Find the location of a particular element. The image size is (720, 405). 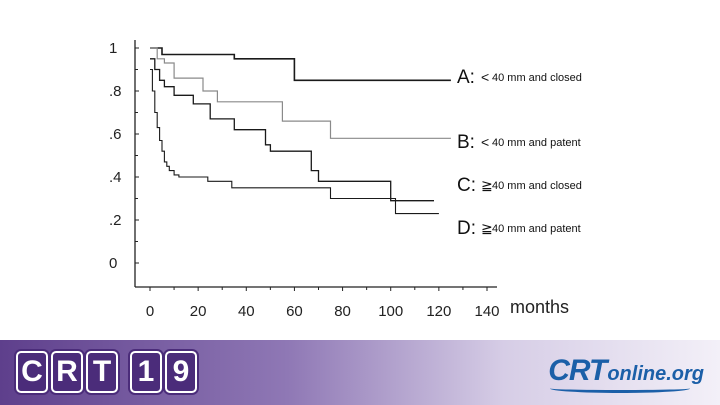

series-letter: C: is located at coordinates (466, 185).